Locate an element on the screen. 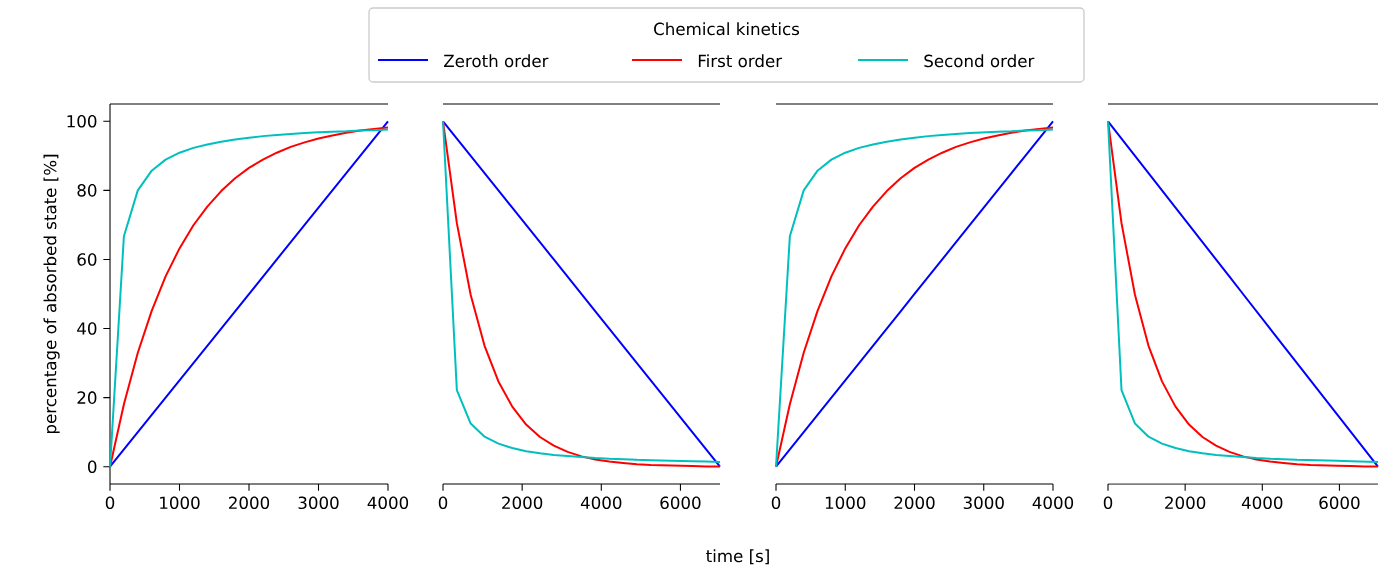  y-tick-label: 60 is located at coordinates (87, 259).